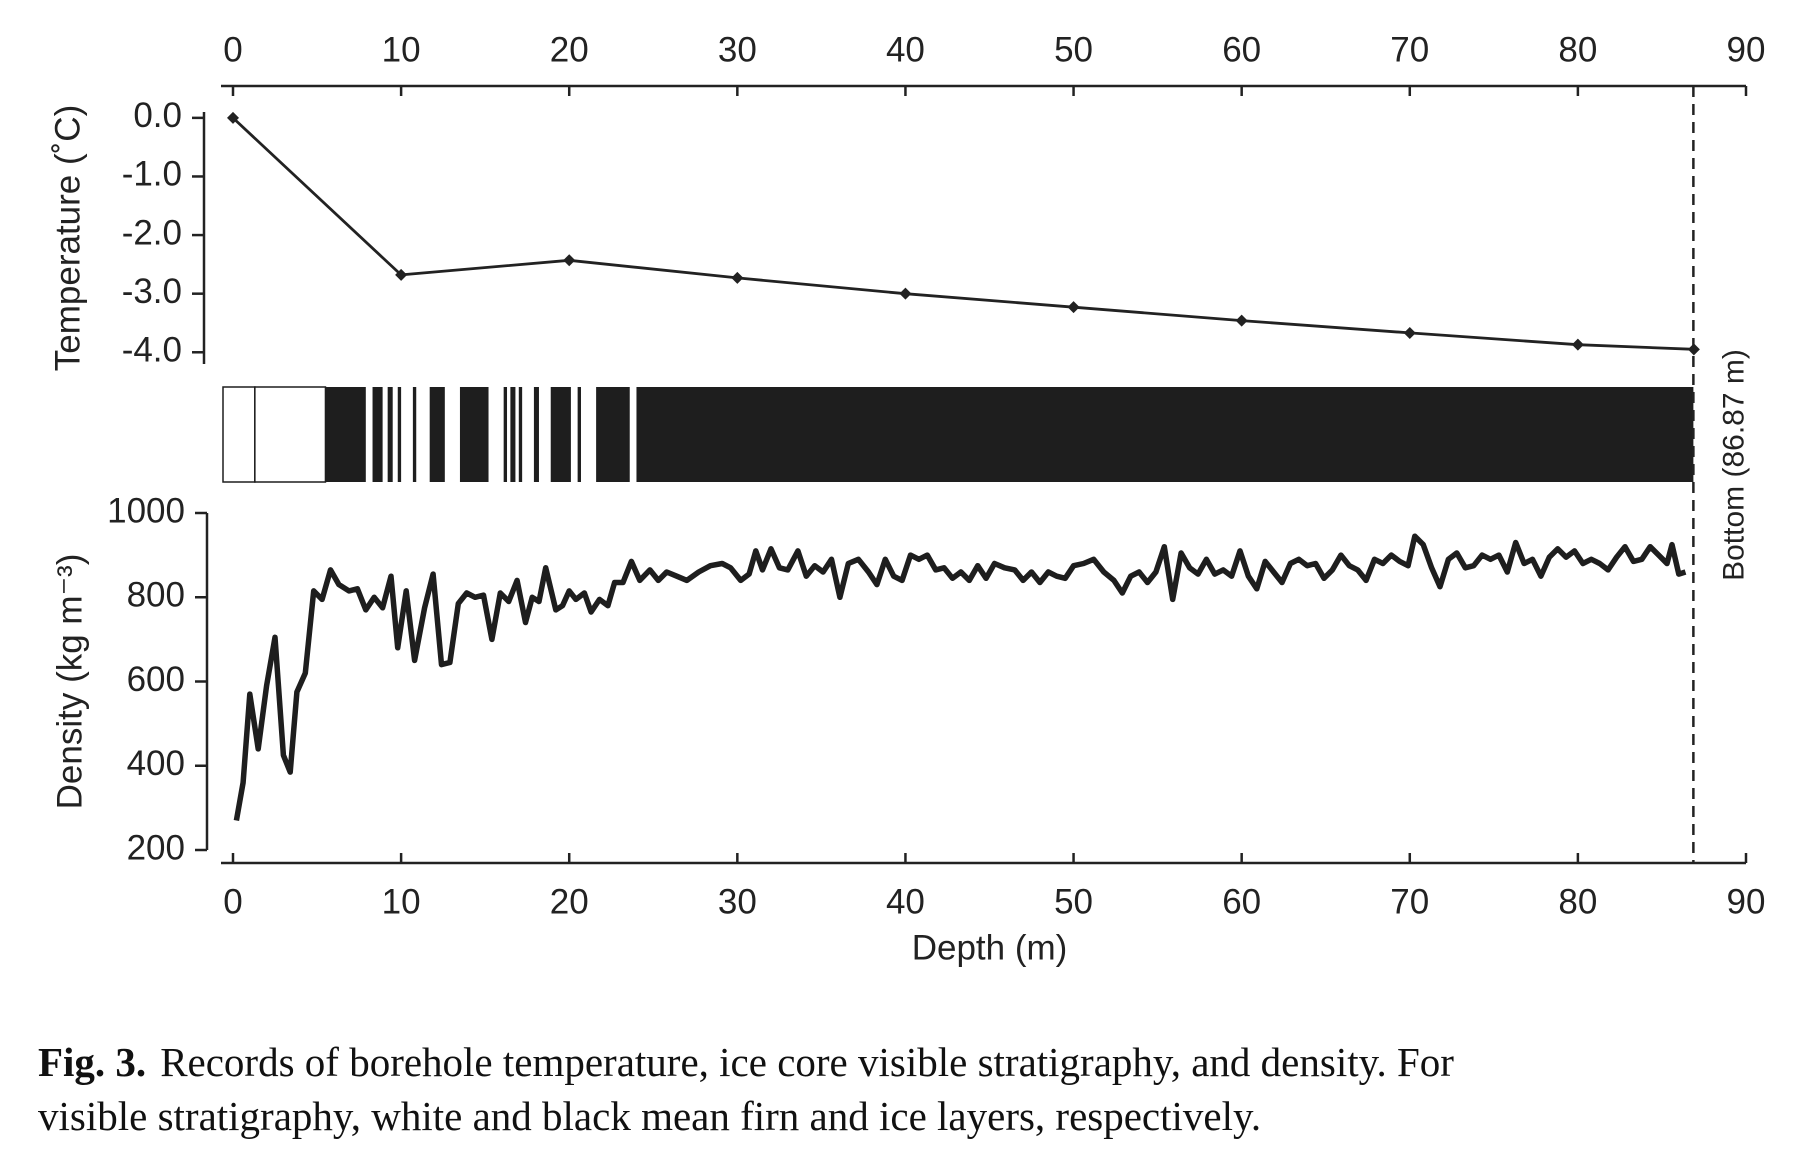 The width and height of the screenshot is (1796, 1172). Describe the element at coordinates (152, 291) in the screenshot. I see `y-tick-label: -3.0` at that location.